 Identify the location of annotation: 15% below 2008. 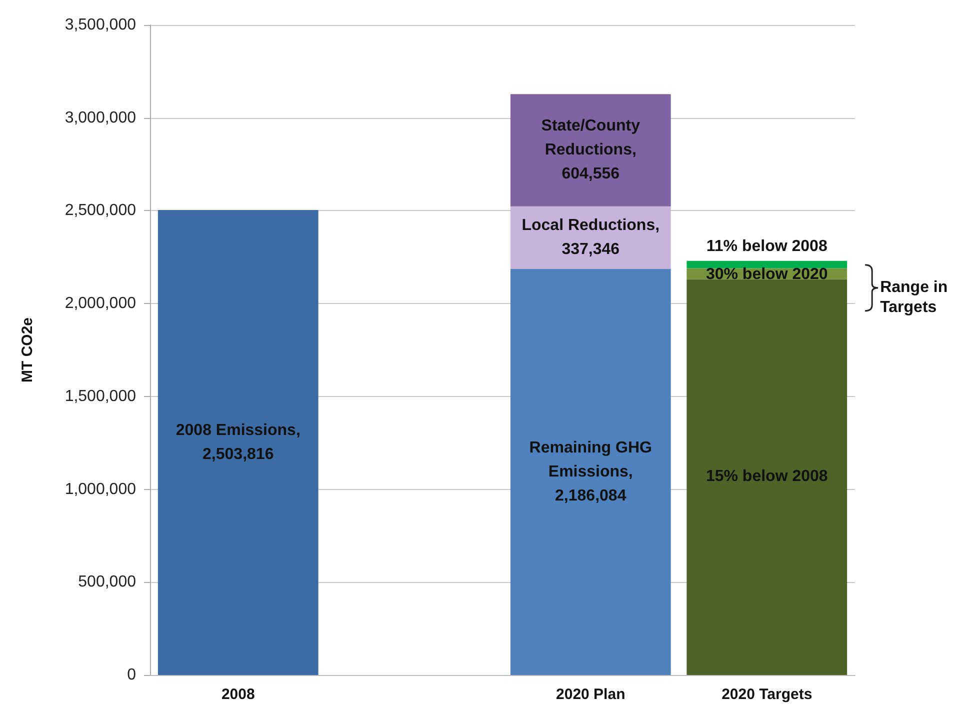
(766, 477).